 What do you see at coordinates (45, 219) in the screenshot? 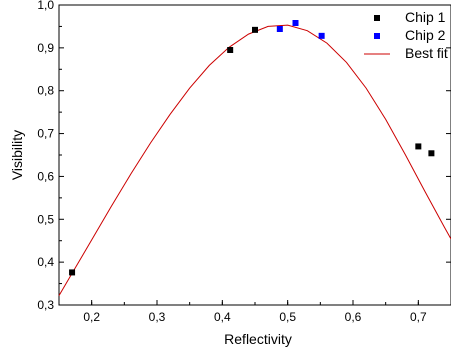
I see `y-tick-label: 0,5` at bounding box center [45, 219].